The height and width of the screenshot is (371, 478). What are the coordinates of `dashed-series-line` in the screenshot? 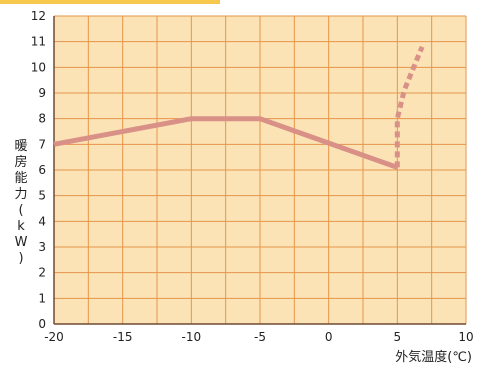 It's located at (409, 106).